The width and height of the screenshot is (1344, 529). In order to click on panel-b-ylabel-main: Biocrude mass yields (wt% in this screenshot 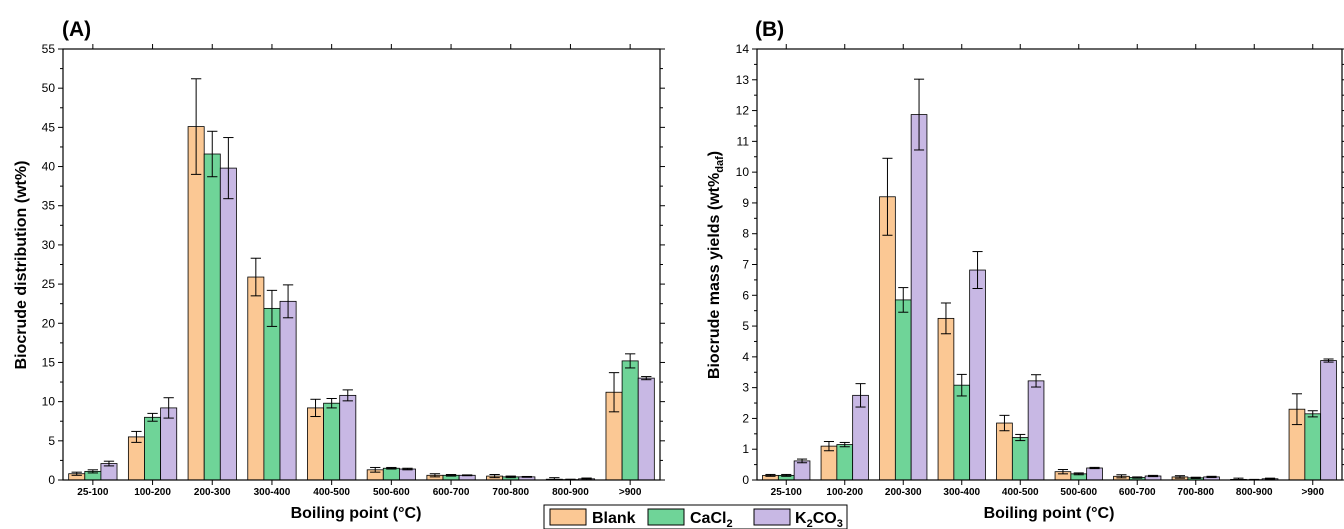, I will do `click(714, 276)`.